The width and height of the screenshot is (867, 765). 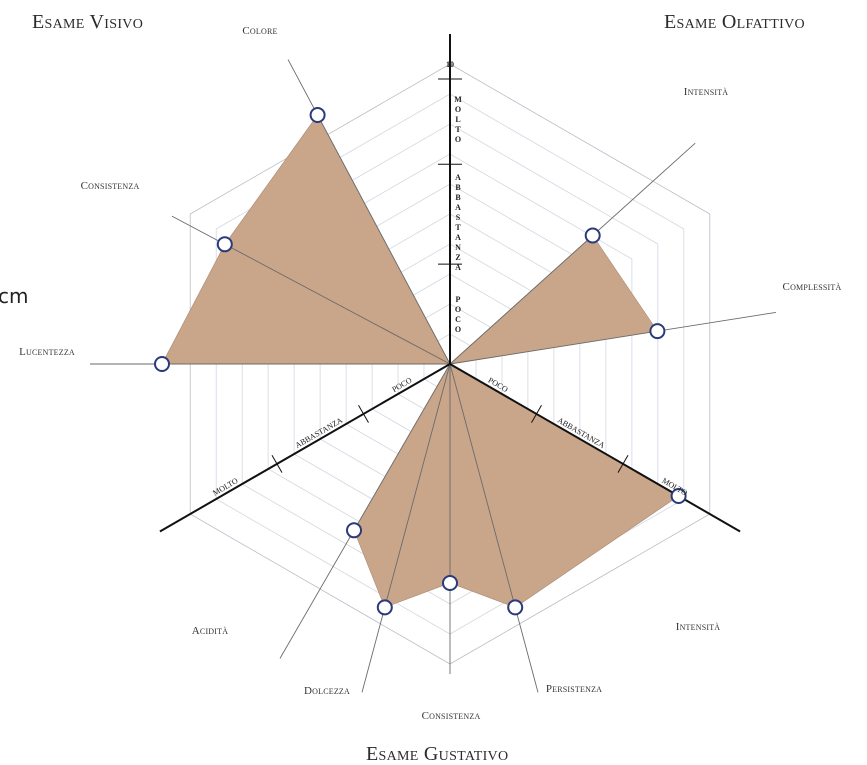 I want to click on axis-label-2-2: Complessità, so click(x=812, y=287).